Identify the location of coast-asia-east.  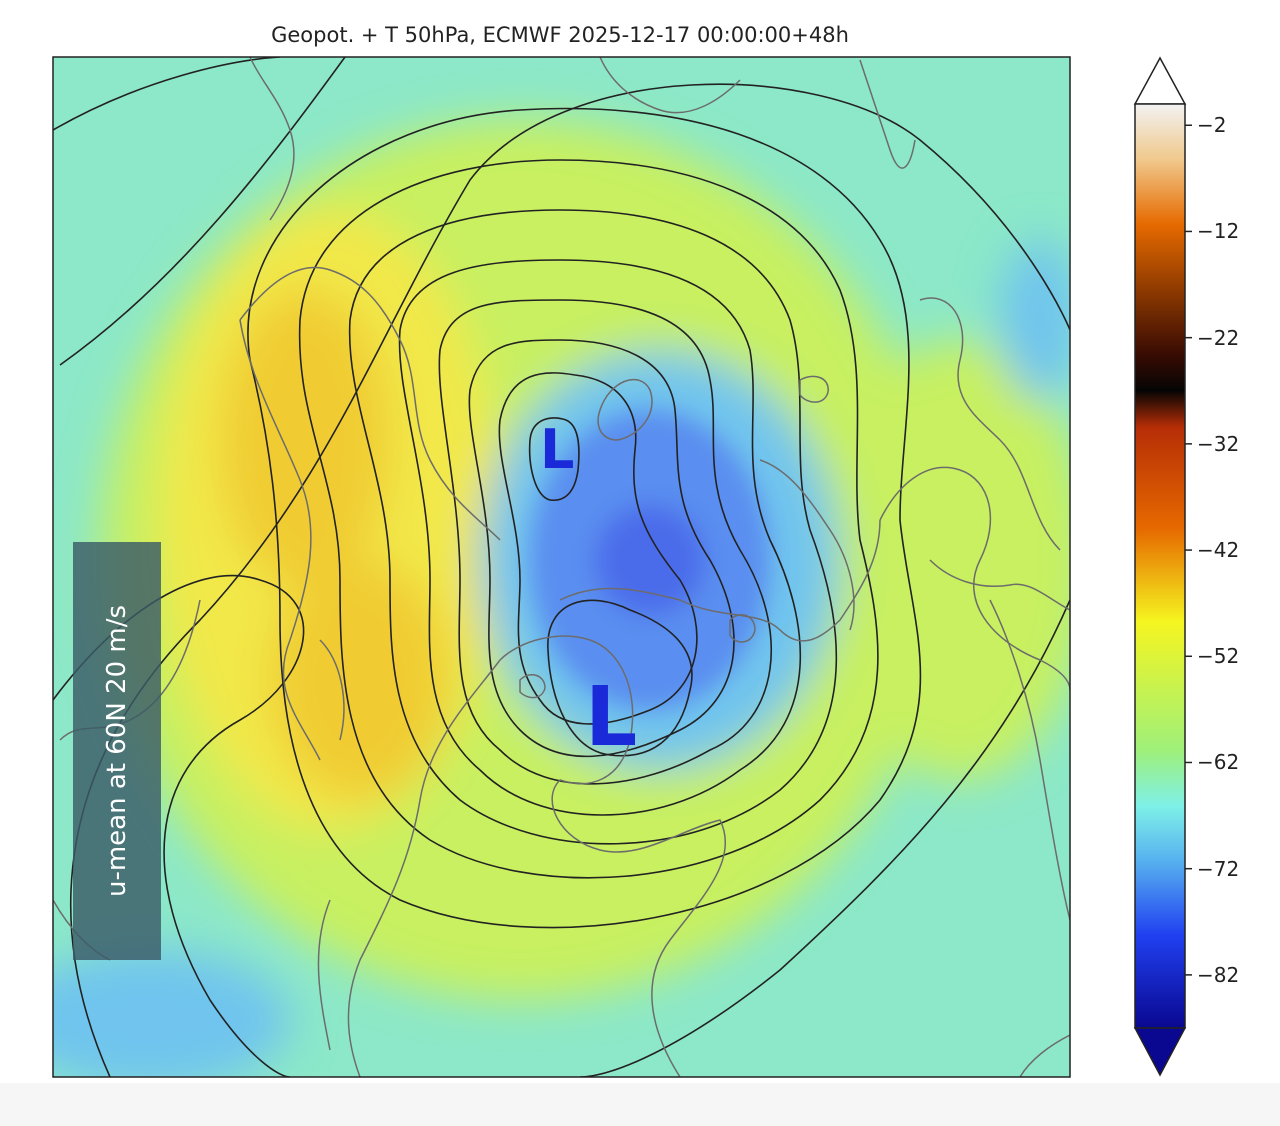
(280, 540).